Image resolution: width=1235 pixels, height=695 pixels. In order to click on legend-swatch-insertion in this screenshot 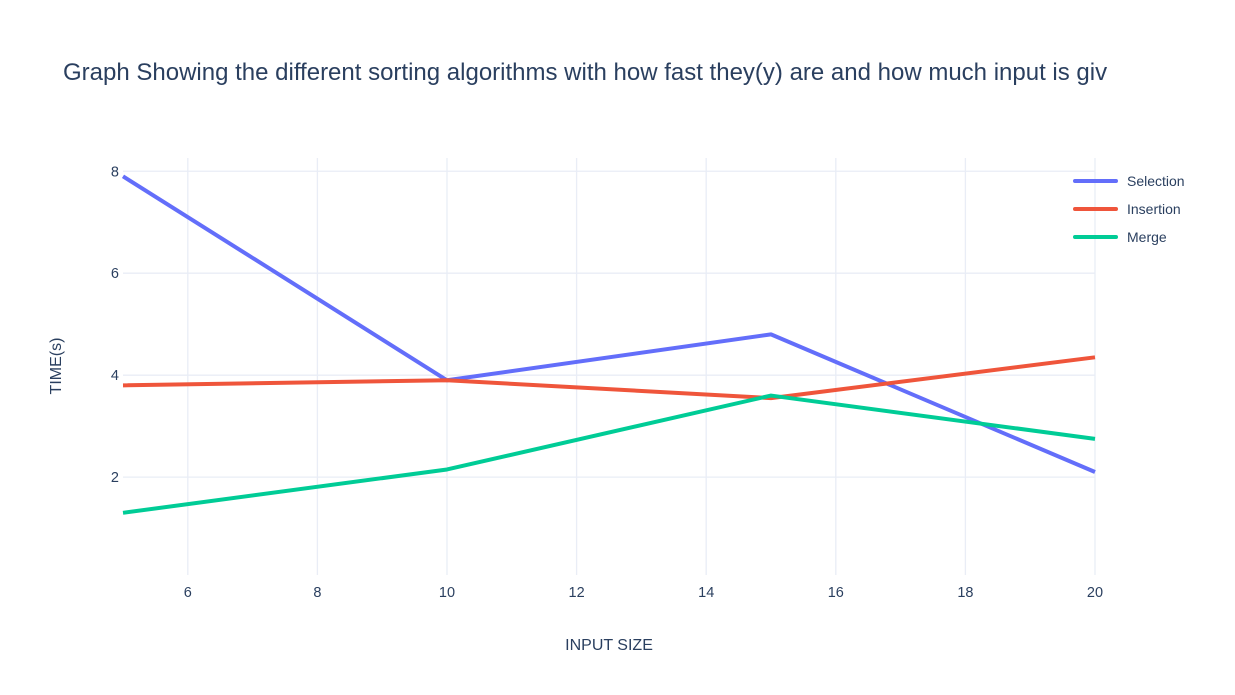, I will do `click(1095, 209)`.